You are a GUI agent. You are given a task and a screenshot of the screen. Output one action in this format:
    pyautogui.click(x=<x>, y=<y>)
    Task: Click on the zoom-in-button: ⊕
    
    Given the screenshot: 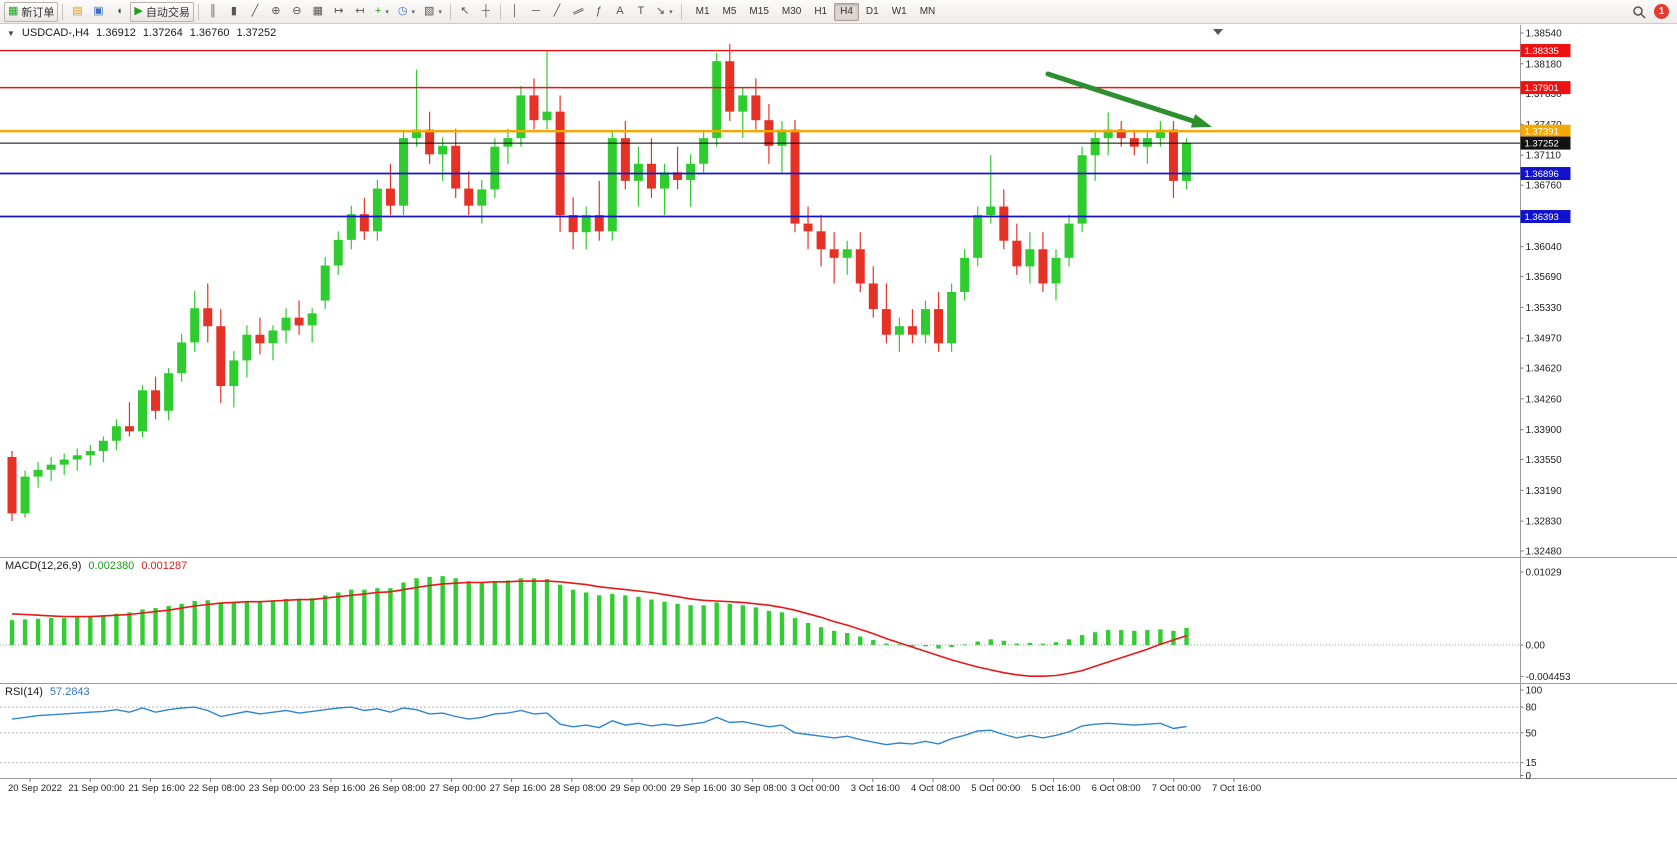 What is the action you would take?
    pyautogui.click(x=276, y=12)
    